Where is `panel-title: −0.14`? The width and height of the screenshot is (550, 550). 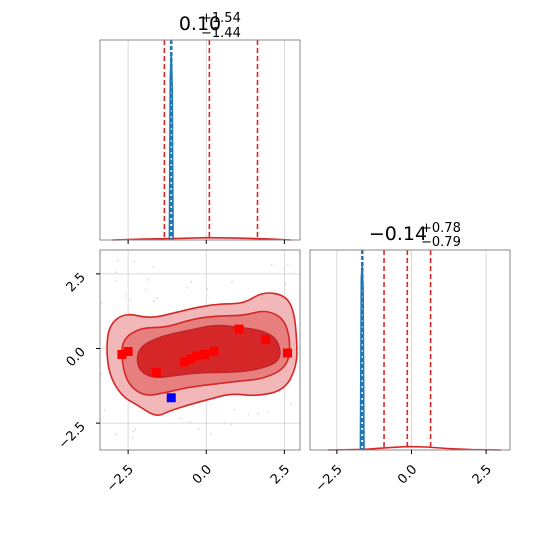
panel-title: −0.14 is located at coordinates (398, 234).